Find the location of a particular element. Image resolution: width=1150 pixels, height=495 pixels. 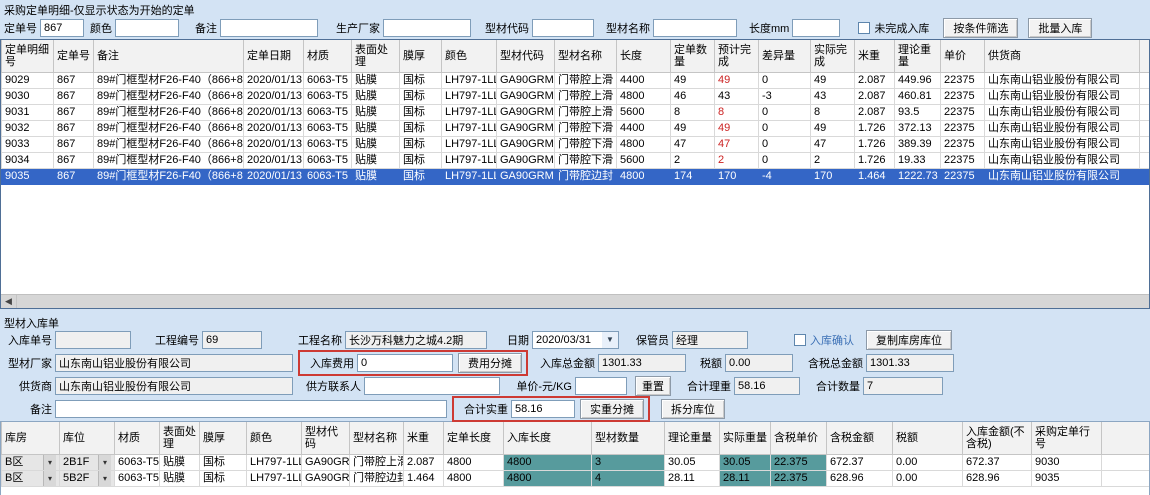

column-header: 供货商 is located at coordinates (1062, 56).